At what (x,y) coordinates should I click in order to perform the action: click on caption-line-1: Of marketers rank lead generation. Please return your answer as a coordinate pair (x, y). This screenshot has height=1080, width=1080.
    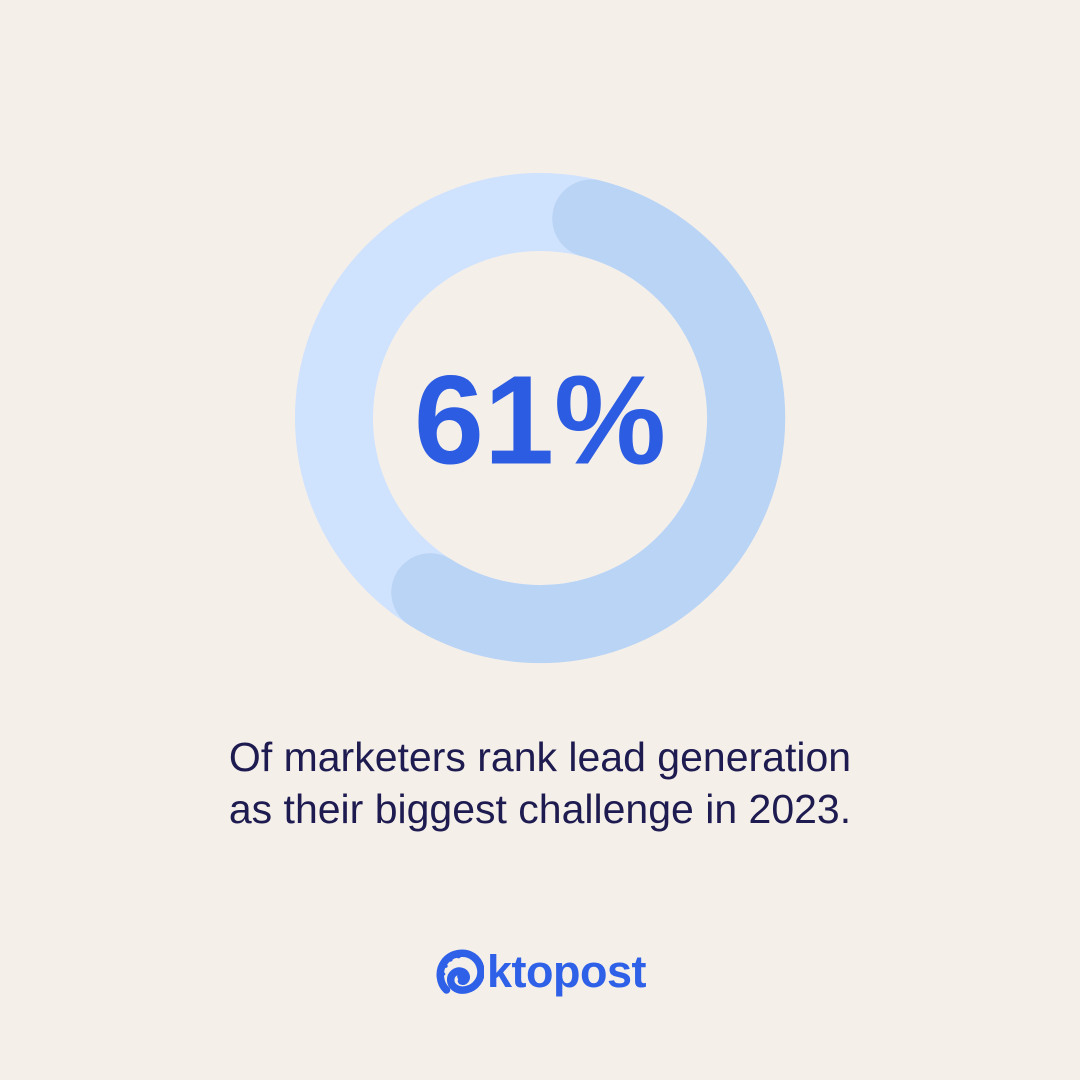
    Looking at the image, I should click on (540, 757).